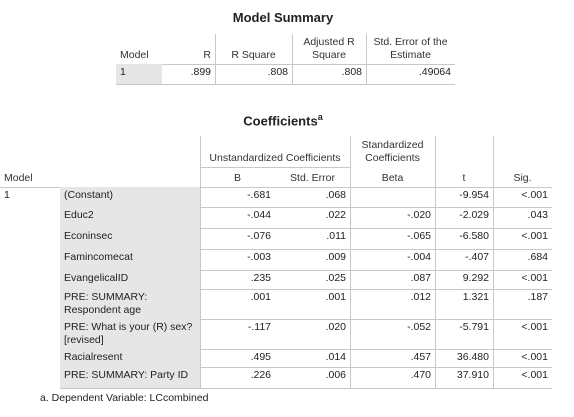 This screenshot has width=574, height=417. Describe the element at coordinates (335, 257) in the screenshot. I see `data-cell: .009` at that location.